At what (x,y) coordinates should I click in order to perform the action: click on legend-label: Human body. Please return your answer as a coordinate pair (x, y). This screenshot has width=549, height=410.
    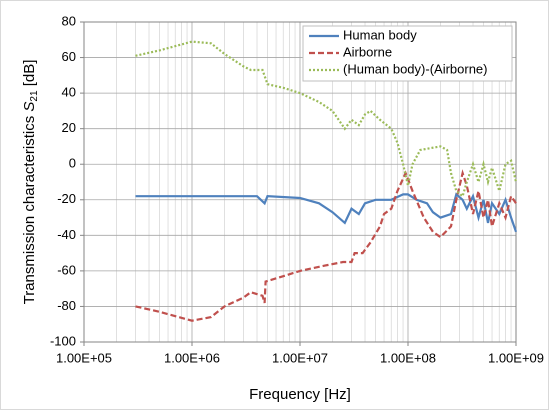
    Looking at the image, I should click on (380, 34).